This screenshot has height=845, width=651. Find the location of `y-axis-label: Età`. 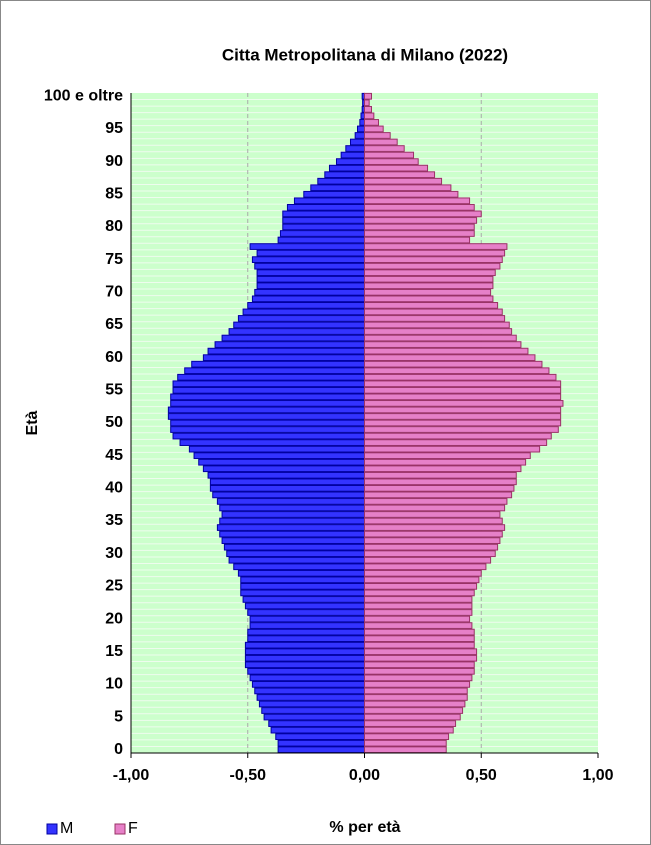

y-axis-label: Età is located at coordinates (32, 422).